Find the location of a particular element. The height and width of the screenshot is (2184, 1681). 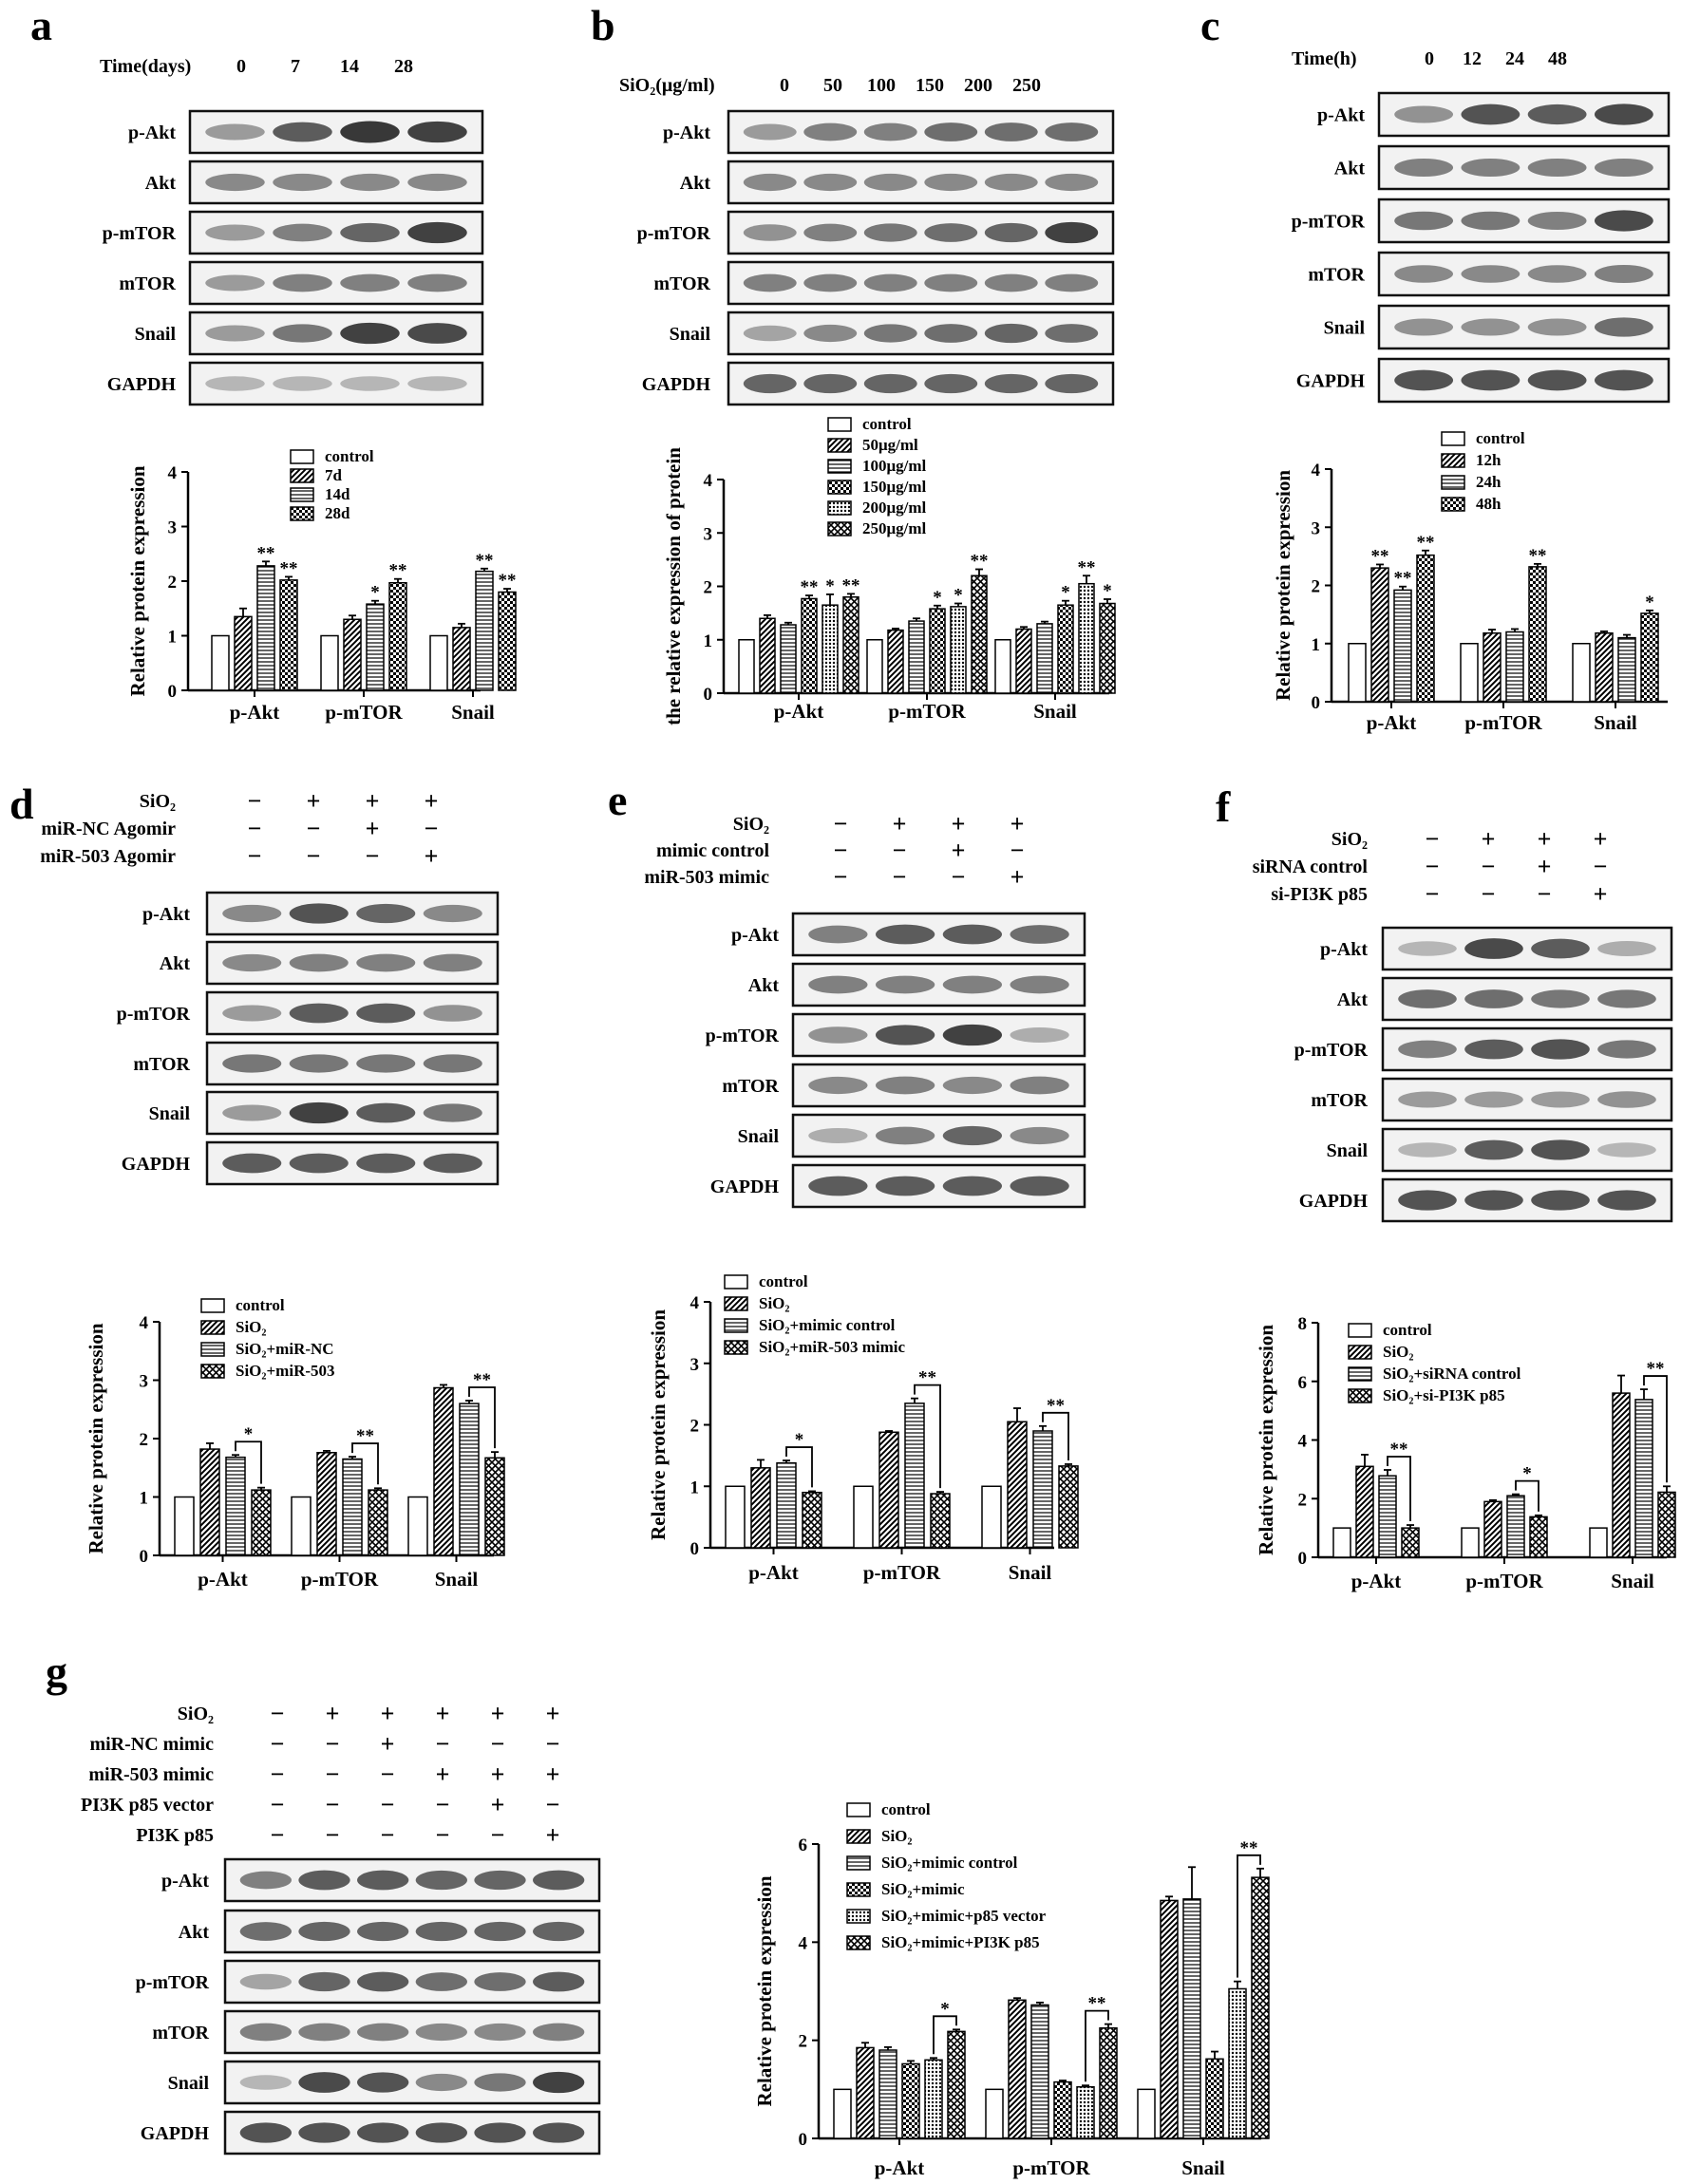

blot-row-label: GAPDH is located at coordinates (745, 1187).